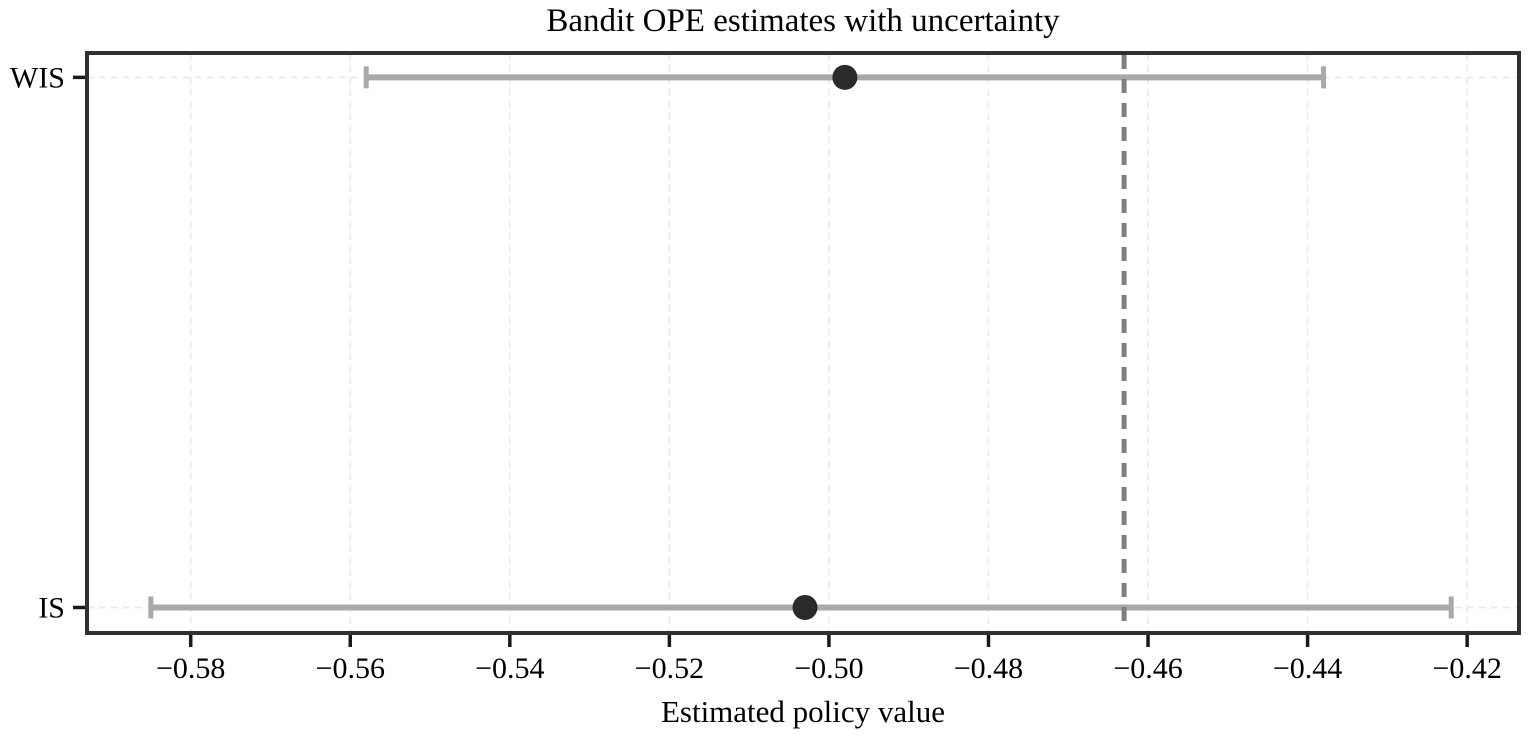 Image resolution: width=1528 pixels, height=737 pixels. I want to click on x-tick-label: −0.48, so click(988, 668).